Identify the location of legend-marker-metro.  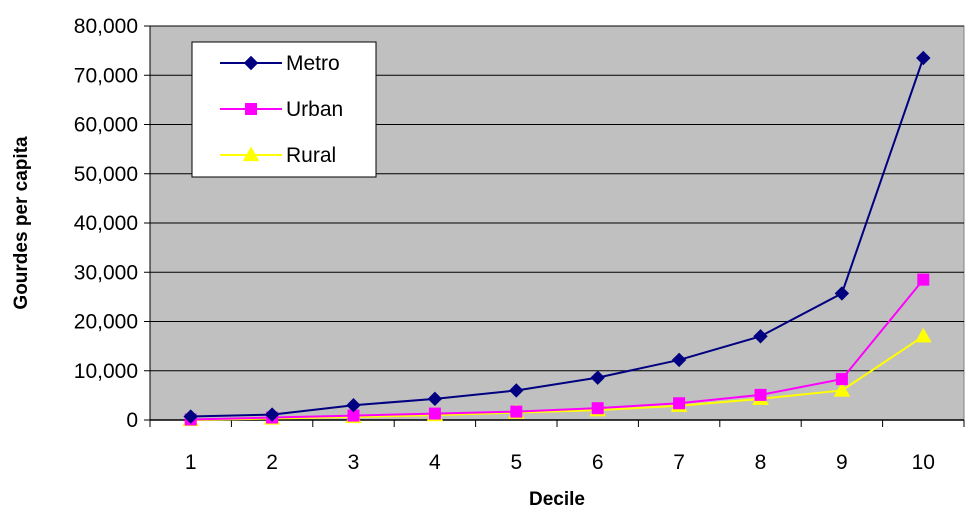
(251, 63).